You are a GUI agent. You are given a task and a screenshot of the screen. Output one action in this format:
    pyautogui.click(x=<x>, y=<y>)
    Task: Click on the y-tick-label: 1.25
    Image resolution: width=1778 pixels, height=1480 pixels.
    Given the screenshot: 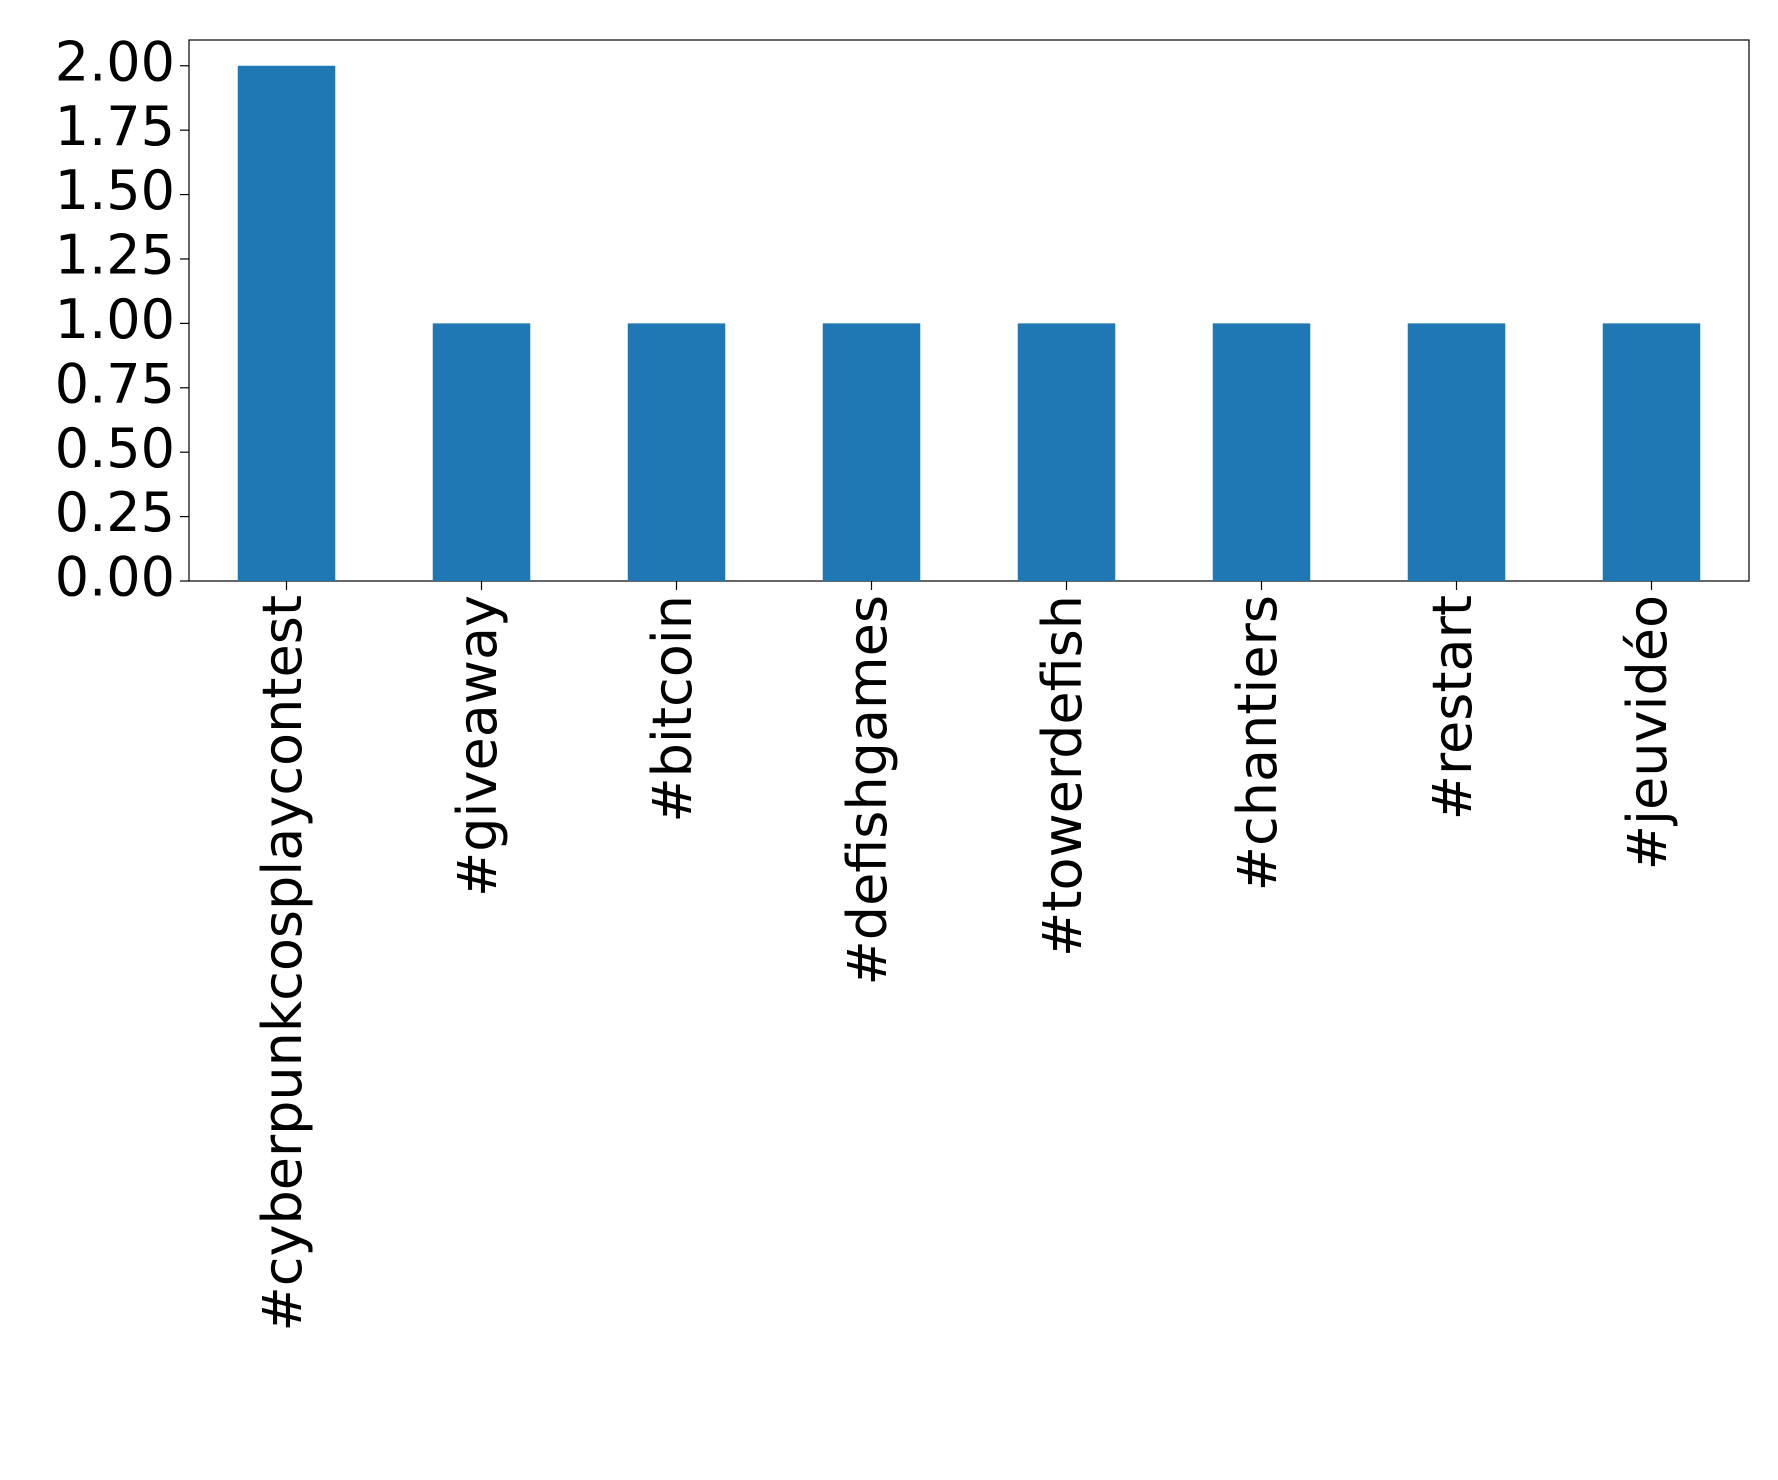 What is the action you would take?
    pyautogui.click(x=115, y=255)
    